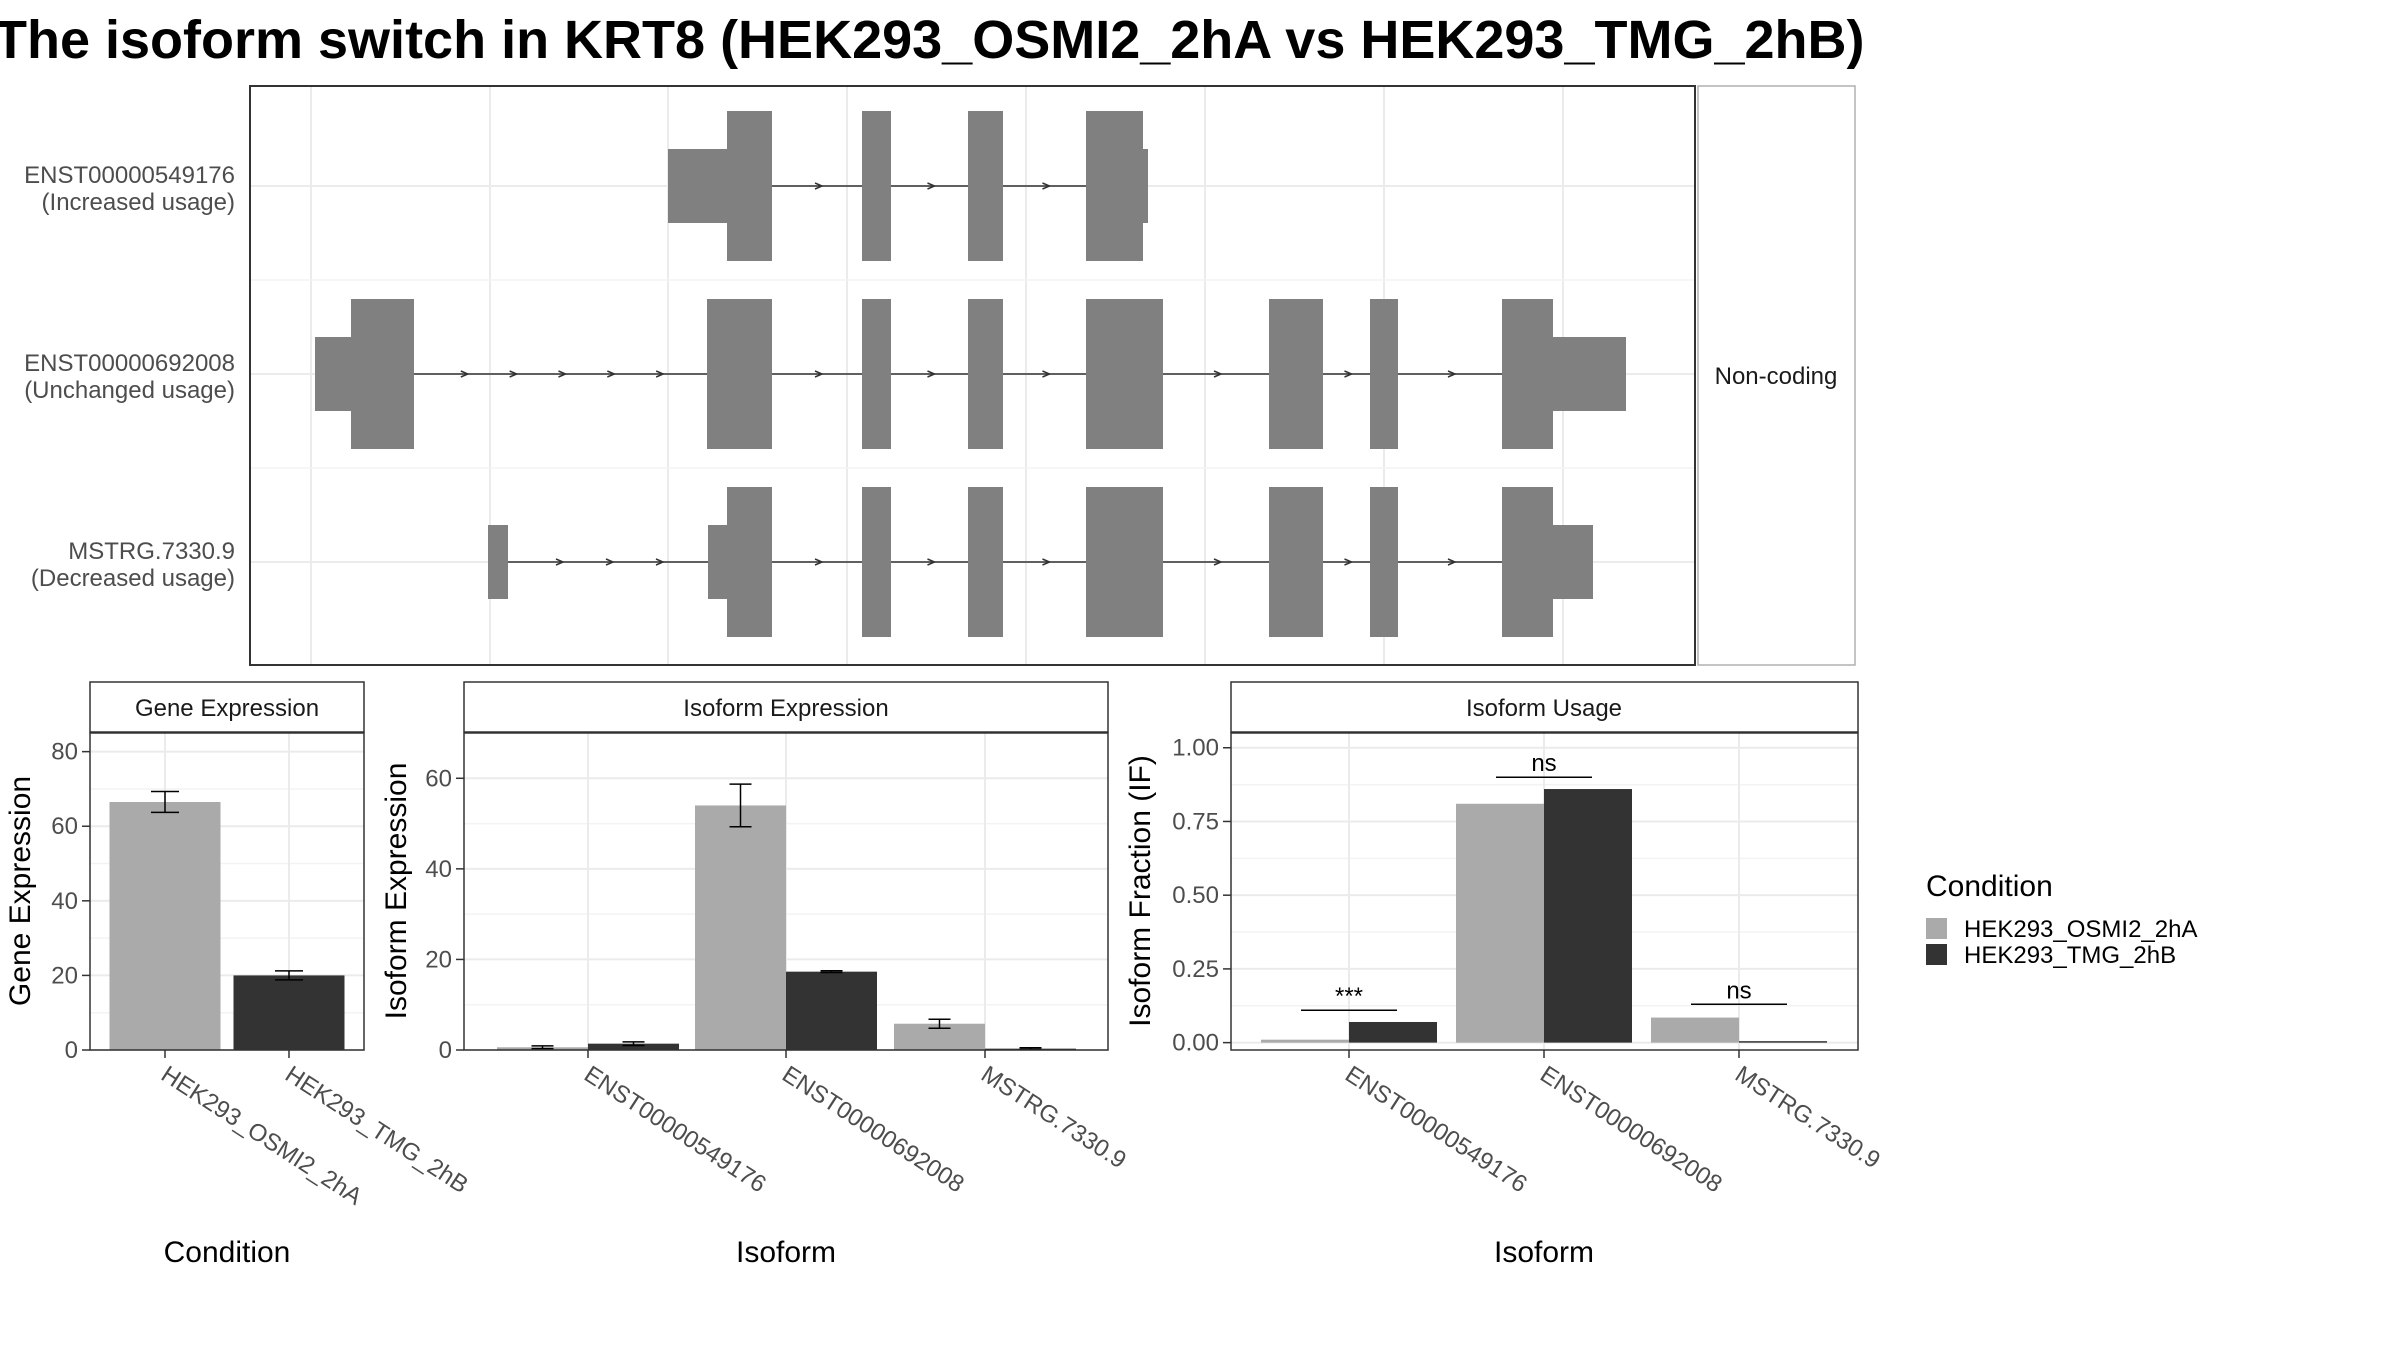 This screenshot has height=1350, width=2400. I want to click on y-tick-label: 0.75, so click(1195, 821).